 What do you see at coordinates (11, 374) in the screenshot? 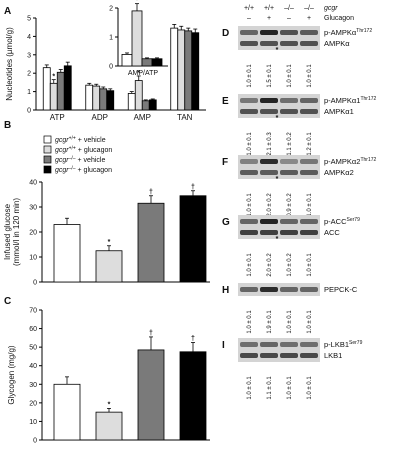
I see `y-axis-title: Glycogen (mg/g)` at bounding box center [11, 374].